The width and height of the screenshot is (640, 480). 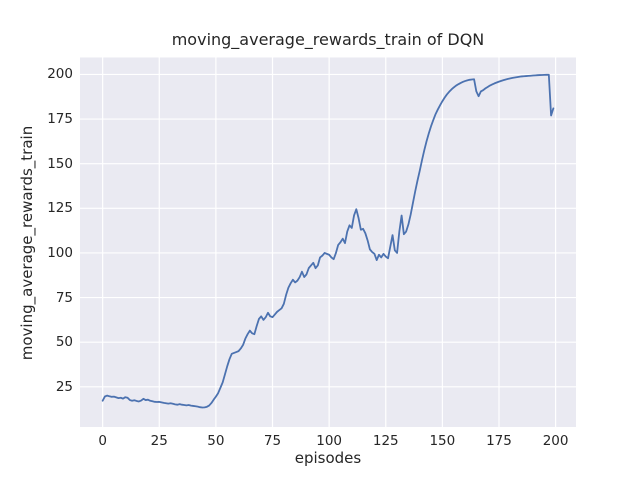 What do you see at coordinates (272, 441) in the screenshot?
I see `x-tick-label: 75` at bounding box center [272, 441].